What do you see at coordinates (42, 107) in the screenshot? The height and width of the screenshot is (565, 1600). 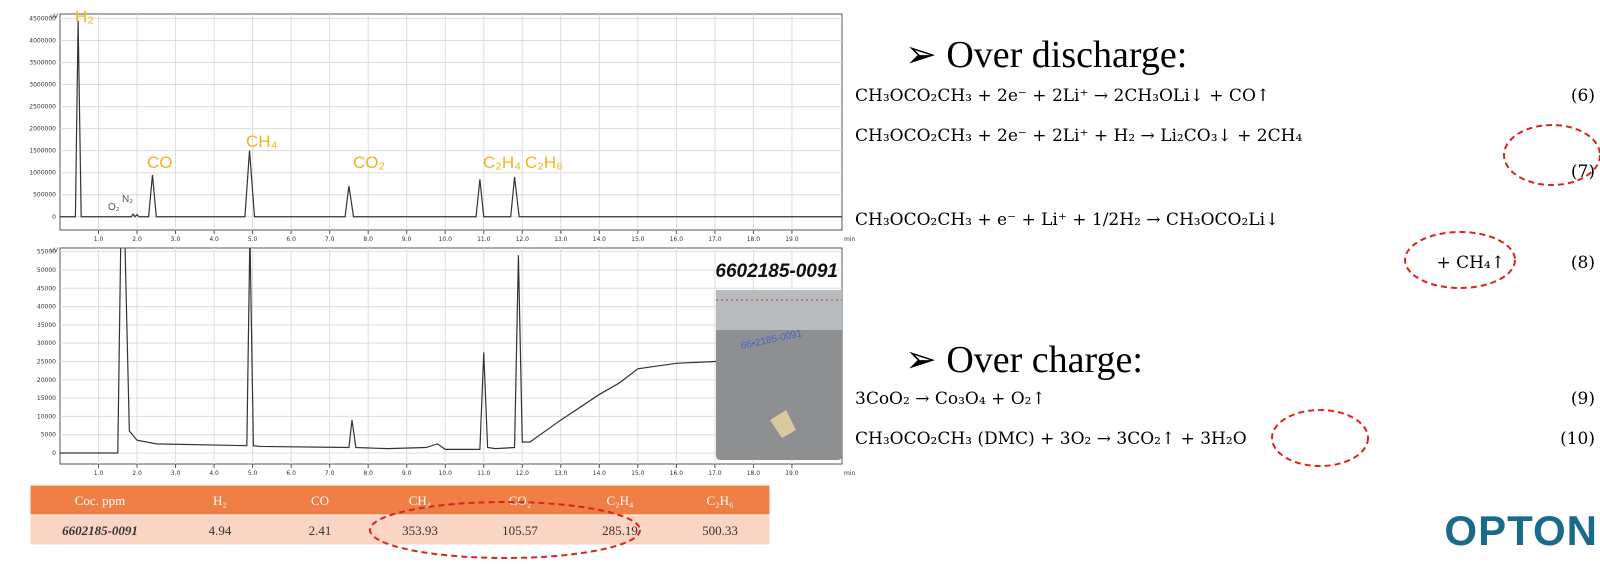 I see `y-tick-label: 2500000` at bounding box center [42, 107].